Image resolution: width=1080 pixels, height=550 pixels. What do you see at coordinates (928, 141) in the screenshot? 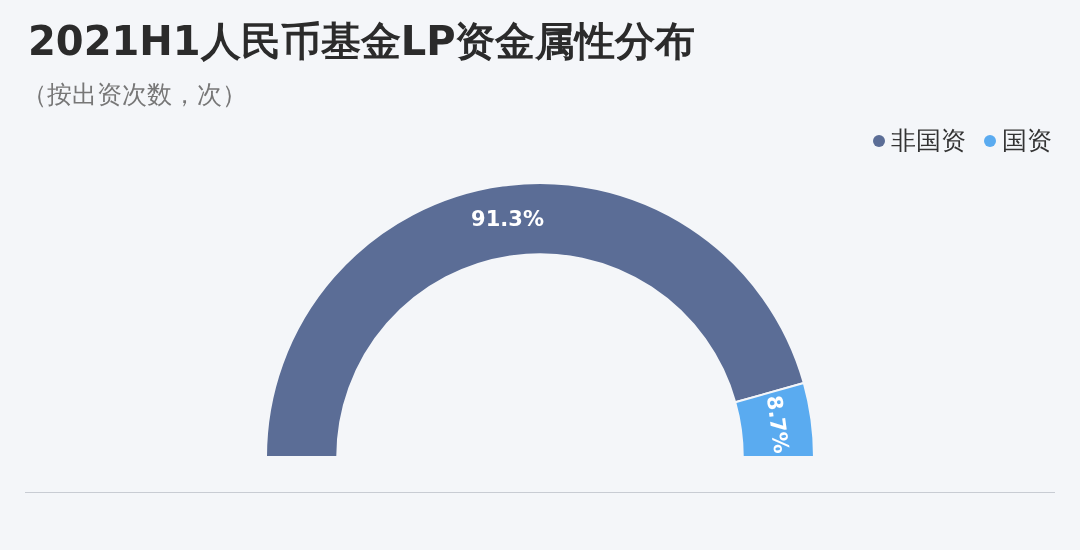
I see `legend-label: 非国资` at bounding box center [928, 141].